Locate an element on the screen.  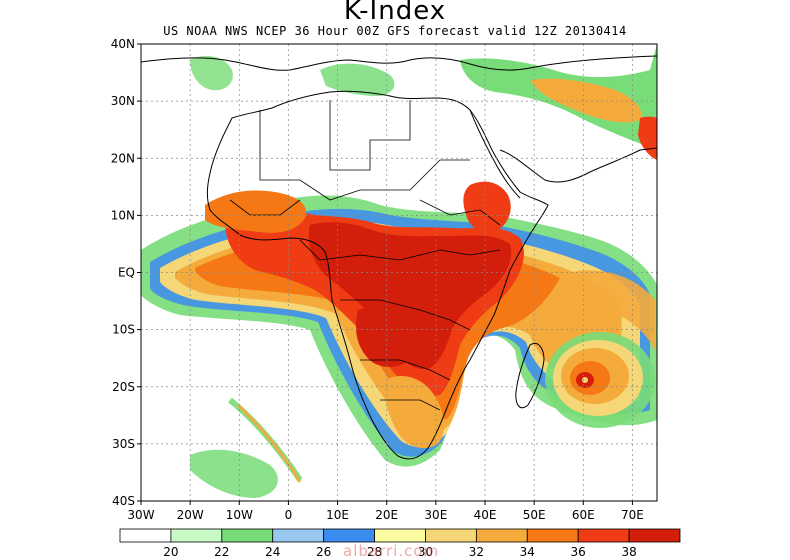
legend-label: 28 is located at coordinates (374, 552).